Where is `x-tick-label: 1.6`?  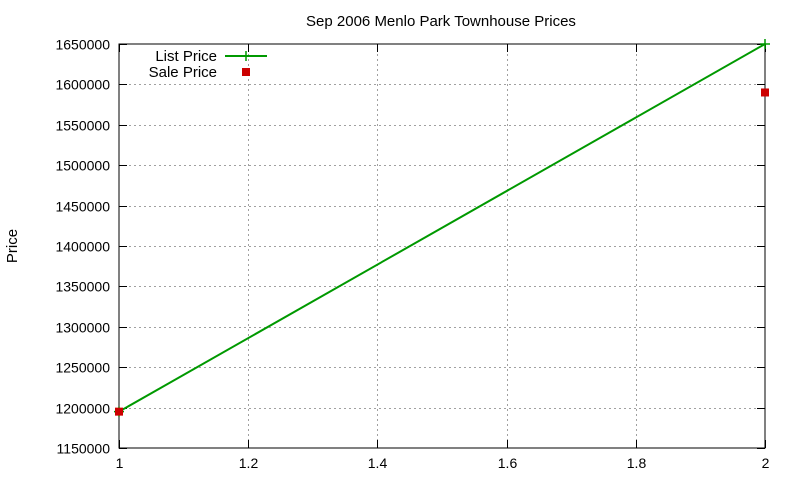 x-tick-label: 1.6 is located at coordinates (508, 463).